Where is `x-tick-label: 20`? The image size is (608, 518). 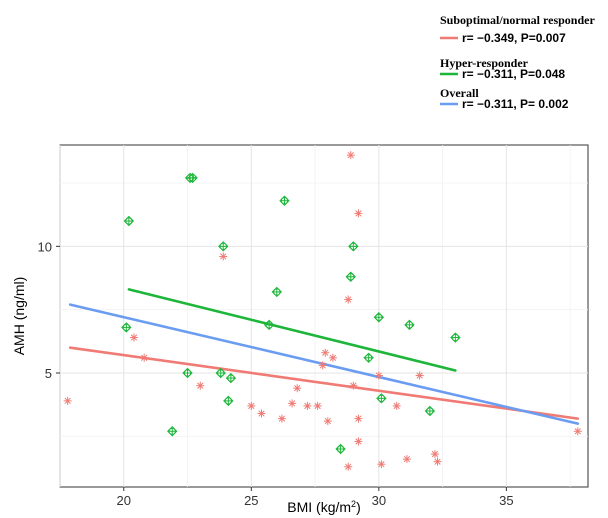
x-tick-label: 20 is located at coordinates (124, 500).